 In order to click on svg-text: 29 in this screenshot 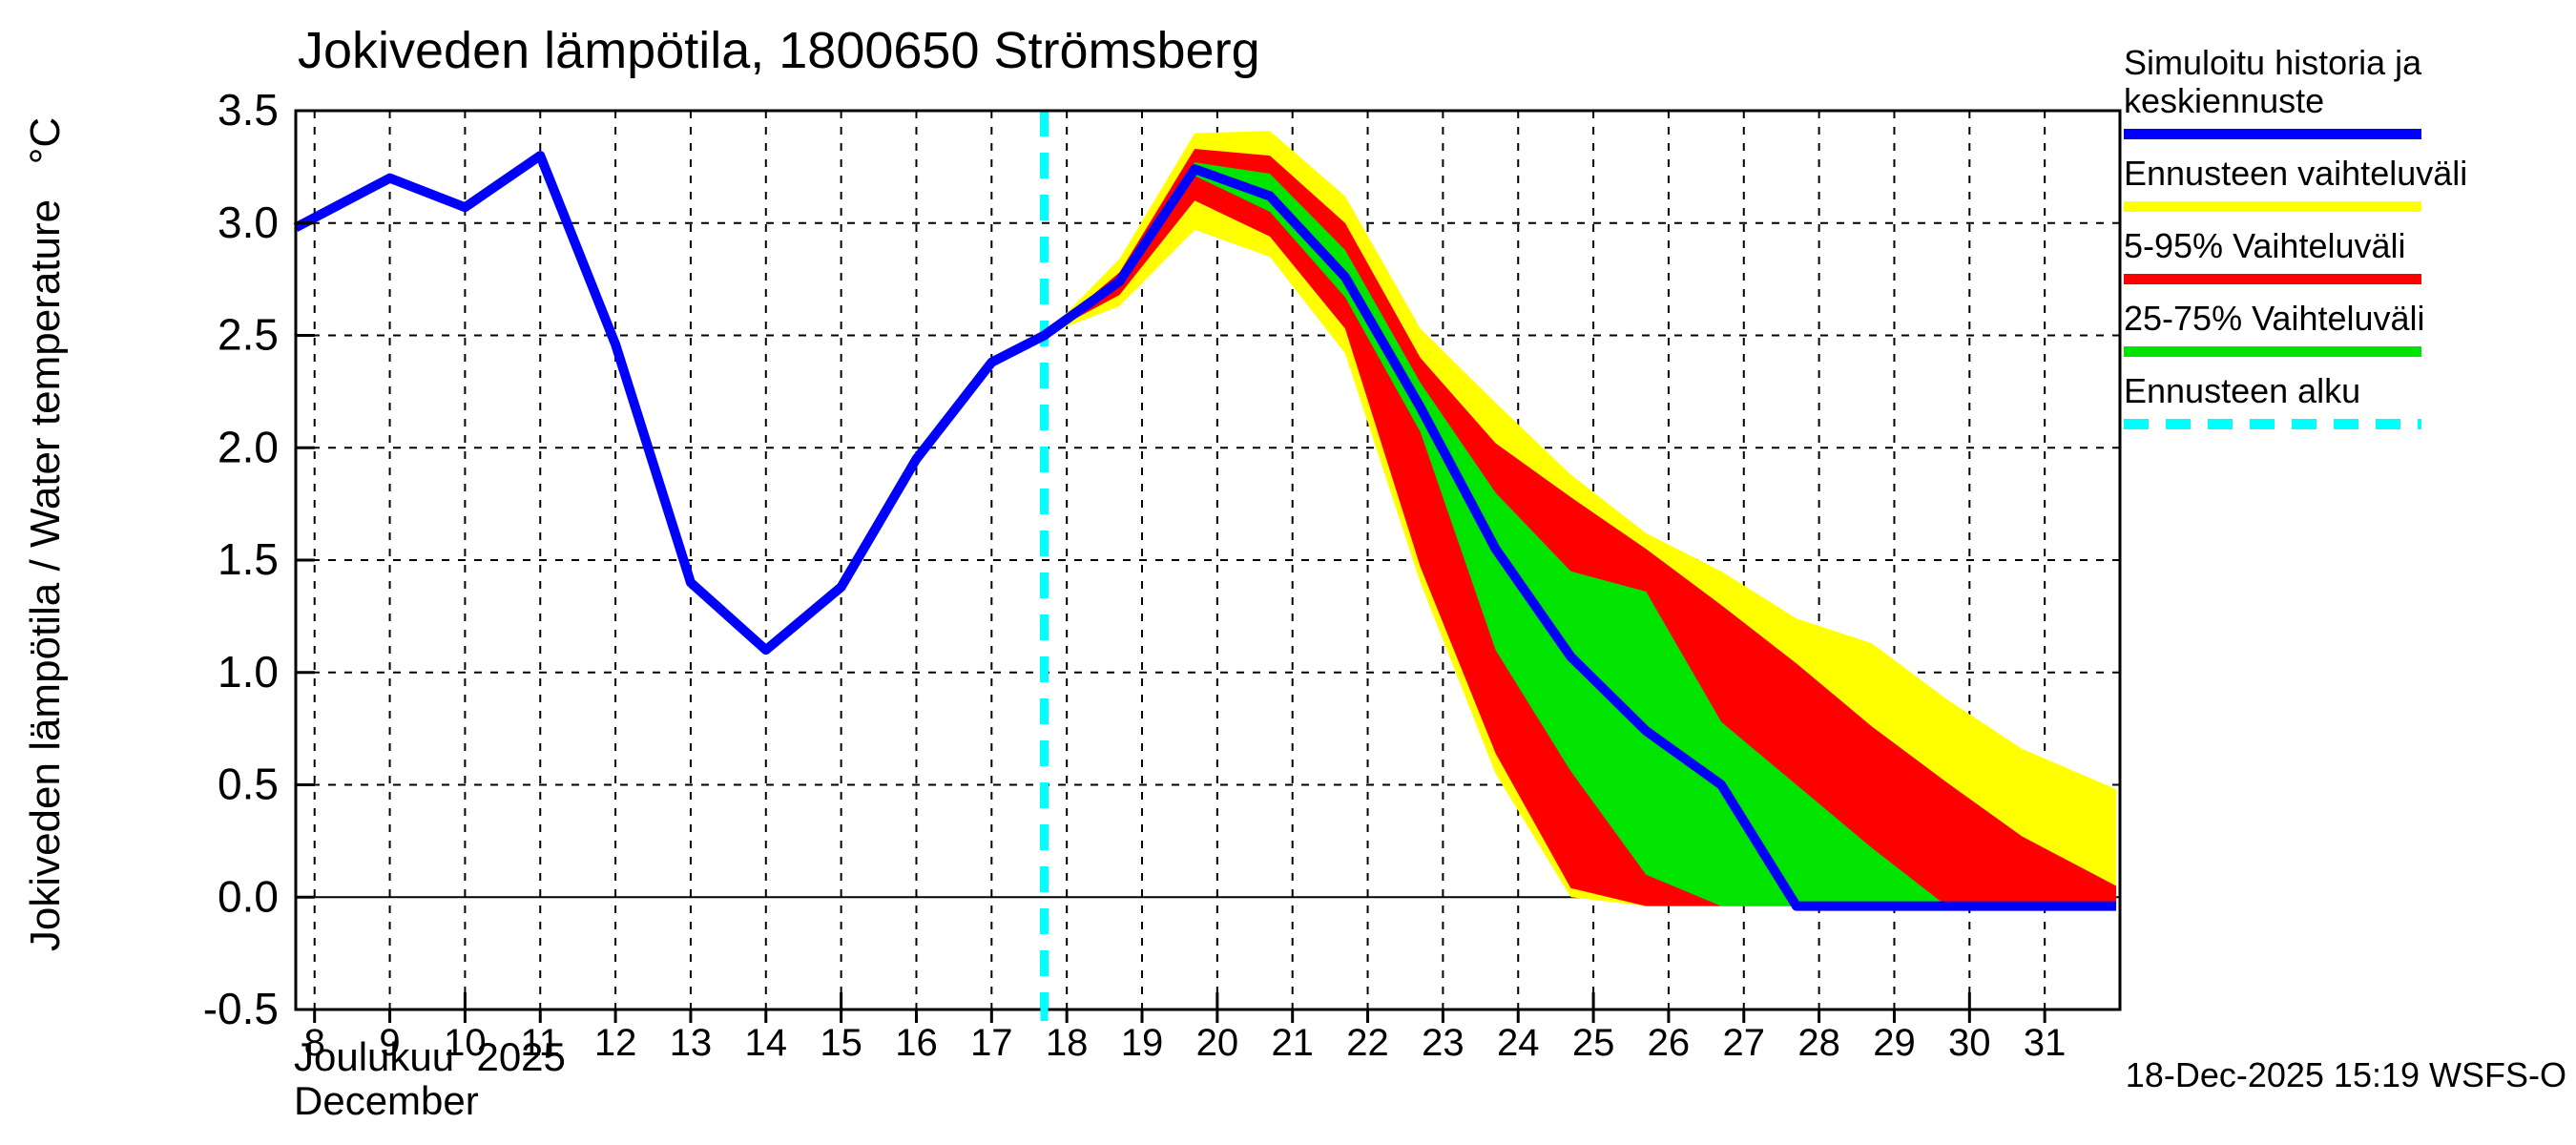, I will do `click(1894, 1043)`.